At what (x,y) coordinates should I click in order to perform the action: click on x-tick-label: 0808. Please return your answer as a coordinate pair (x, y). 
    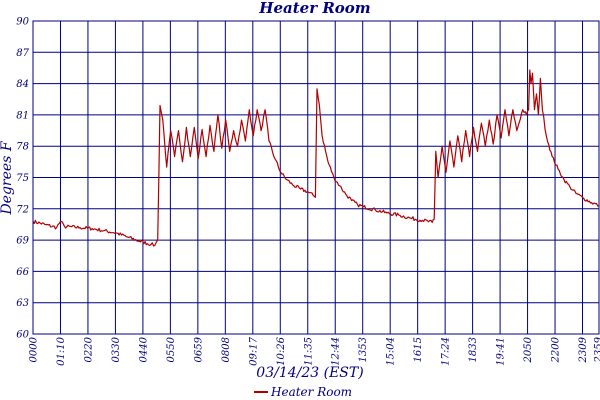
    Looking at the image, I should click on (226, 349).